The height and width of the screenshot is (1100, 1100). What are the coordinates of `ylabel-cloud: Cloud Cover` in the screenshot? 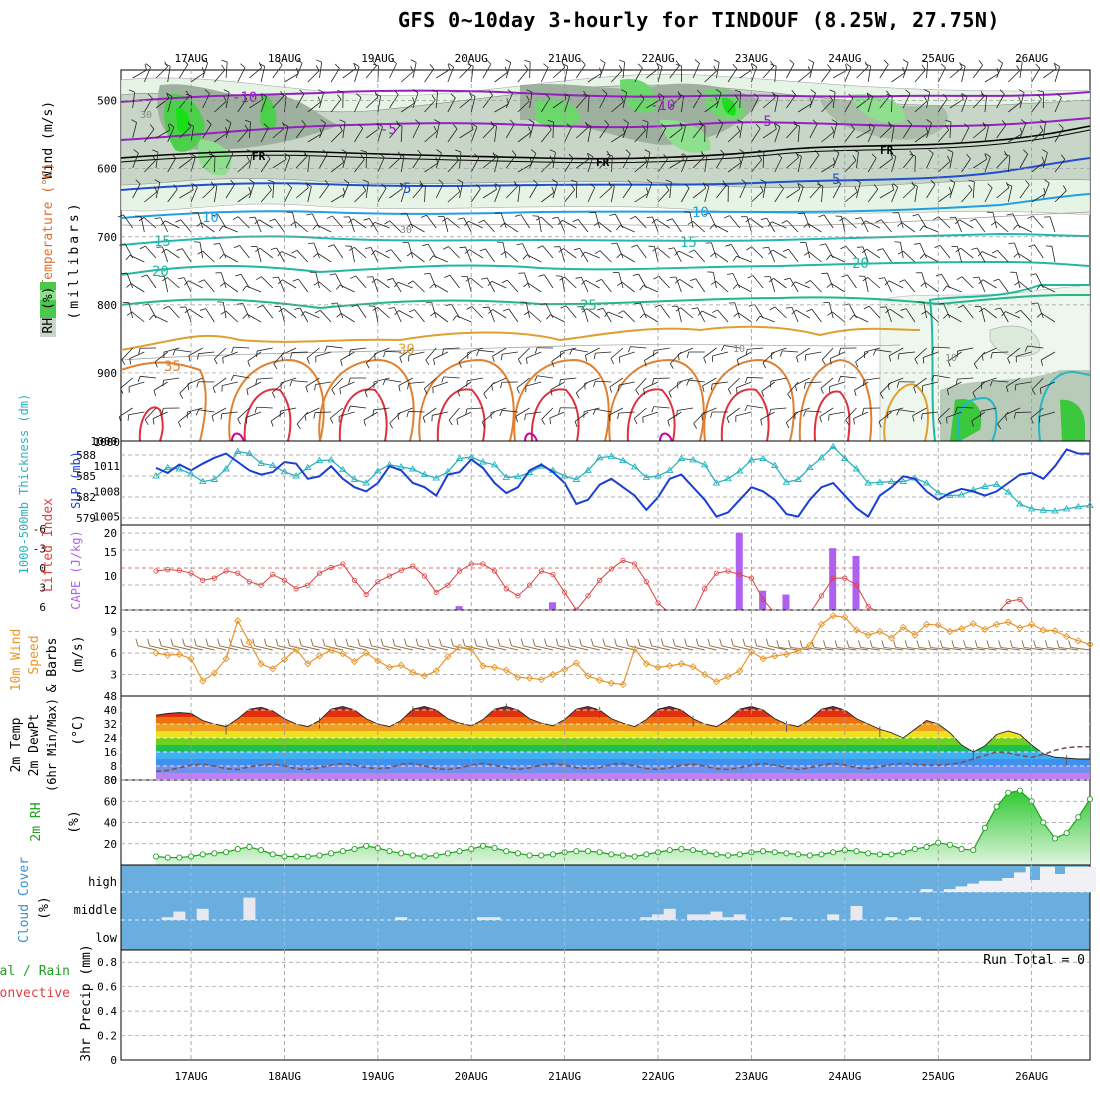 It's located at (24, 900).